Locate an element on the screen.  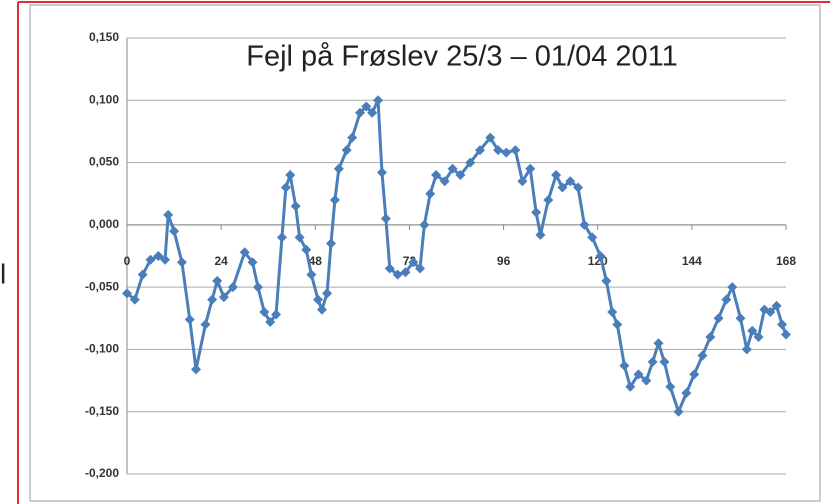
y-tick-label: -0,150 is located at coordinates (102, 411).